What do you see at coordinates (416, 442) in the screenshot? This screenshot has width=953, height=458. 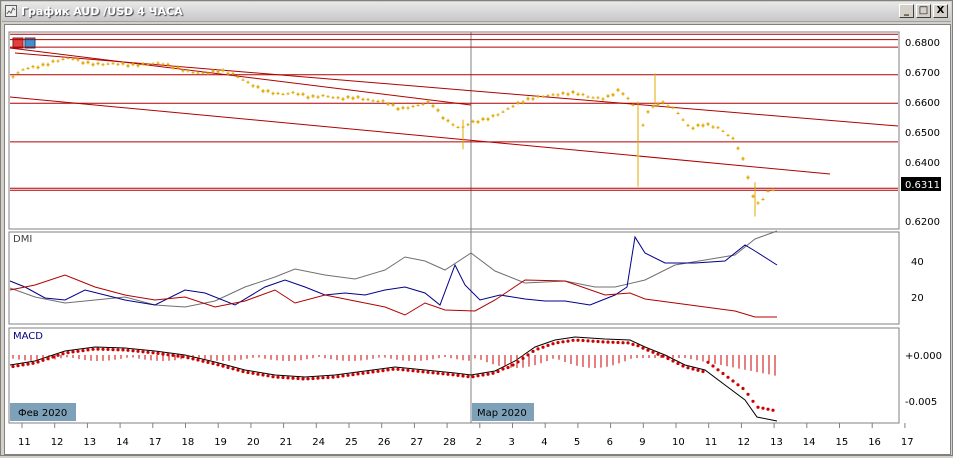 I see `date-axis-label: 27` at bounding box center [416, 442].